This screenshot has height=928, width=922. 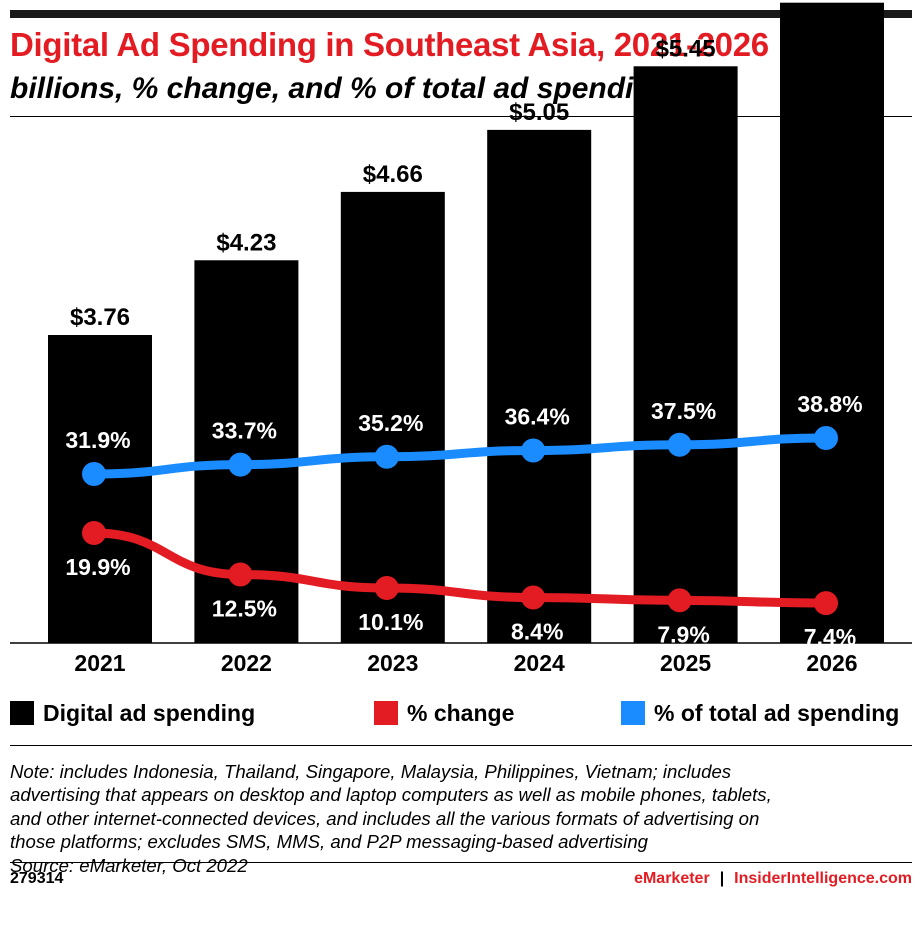 I want to click on top-rule, so click(x=461, y=14).